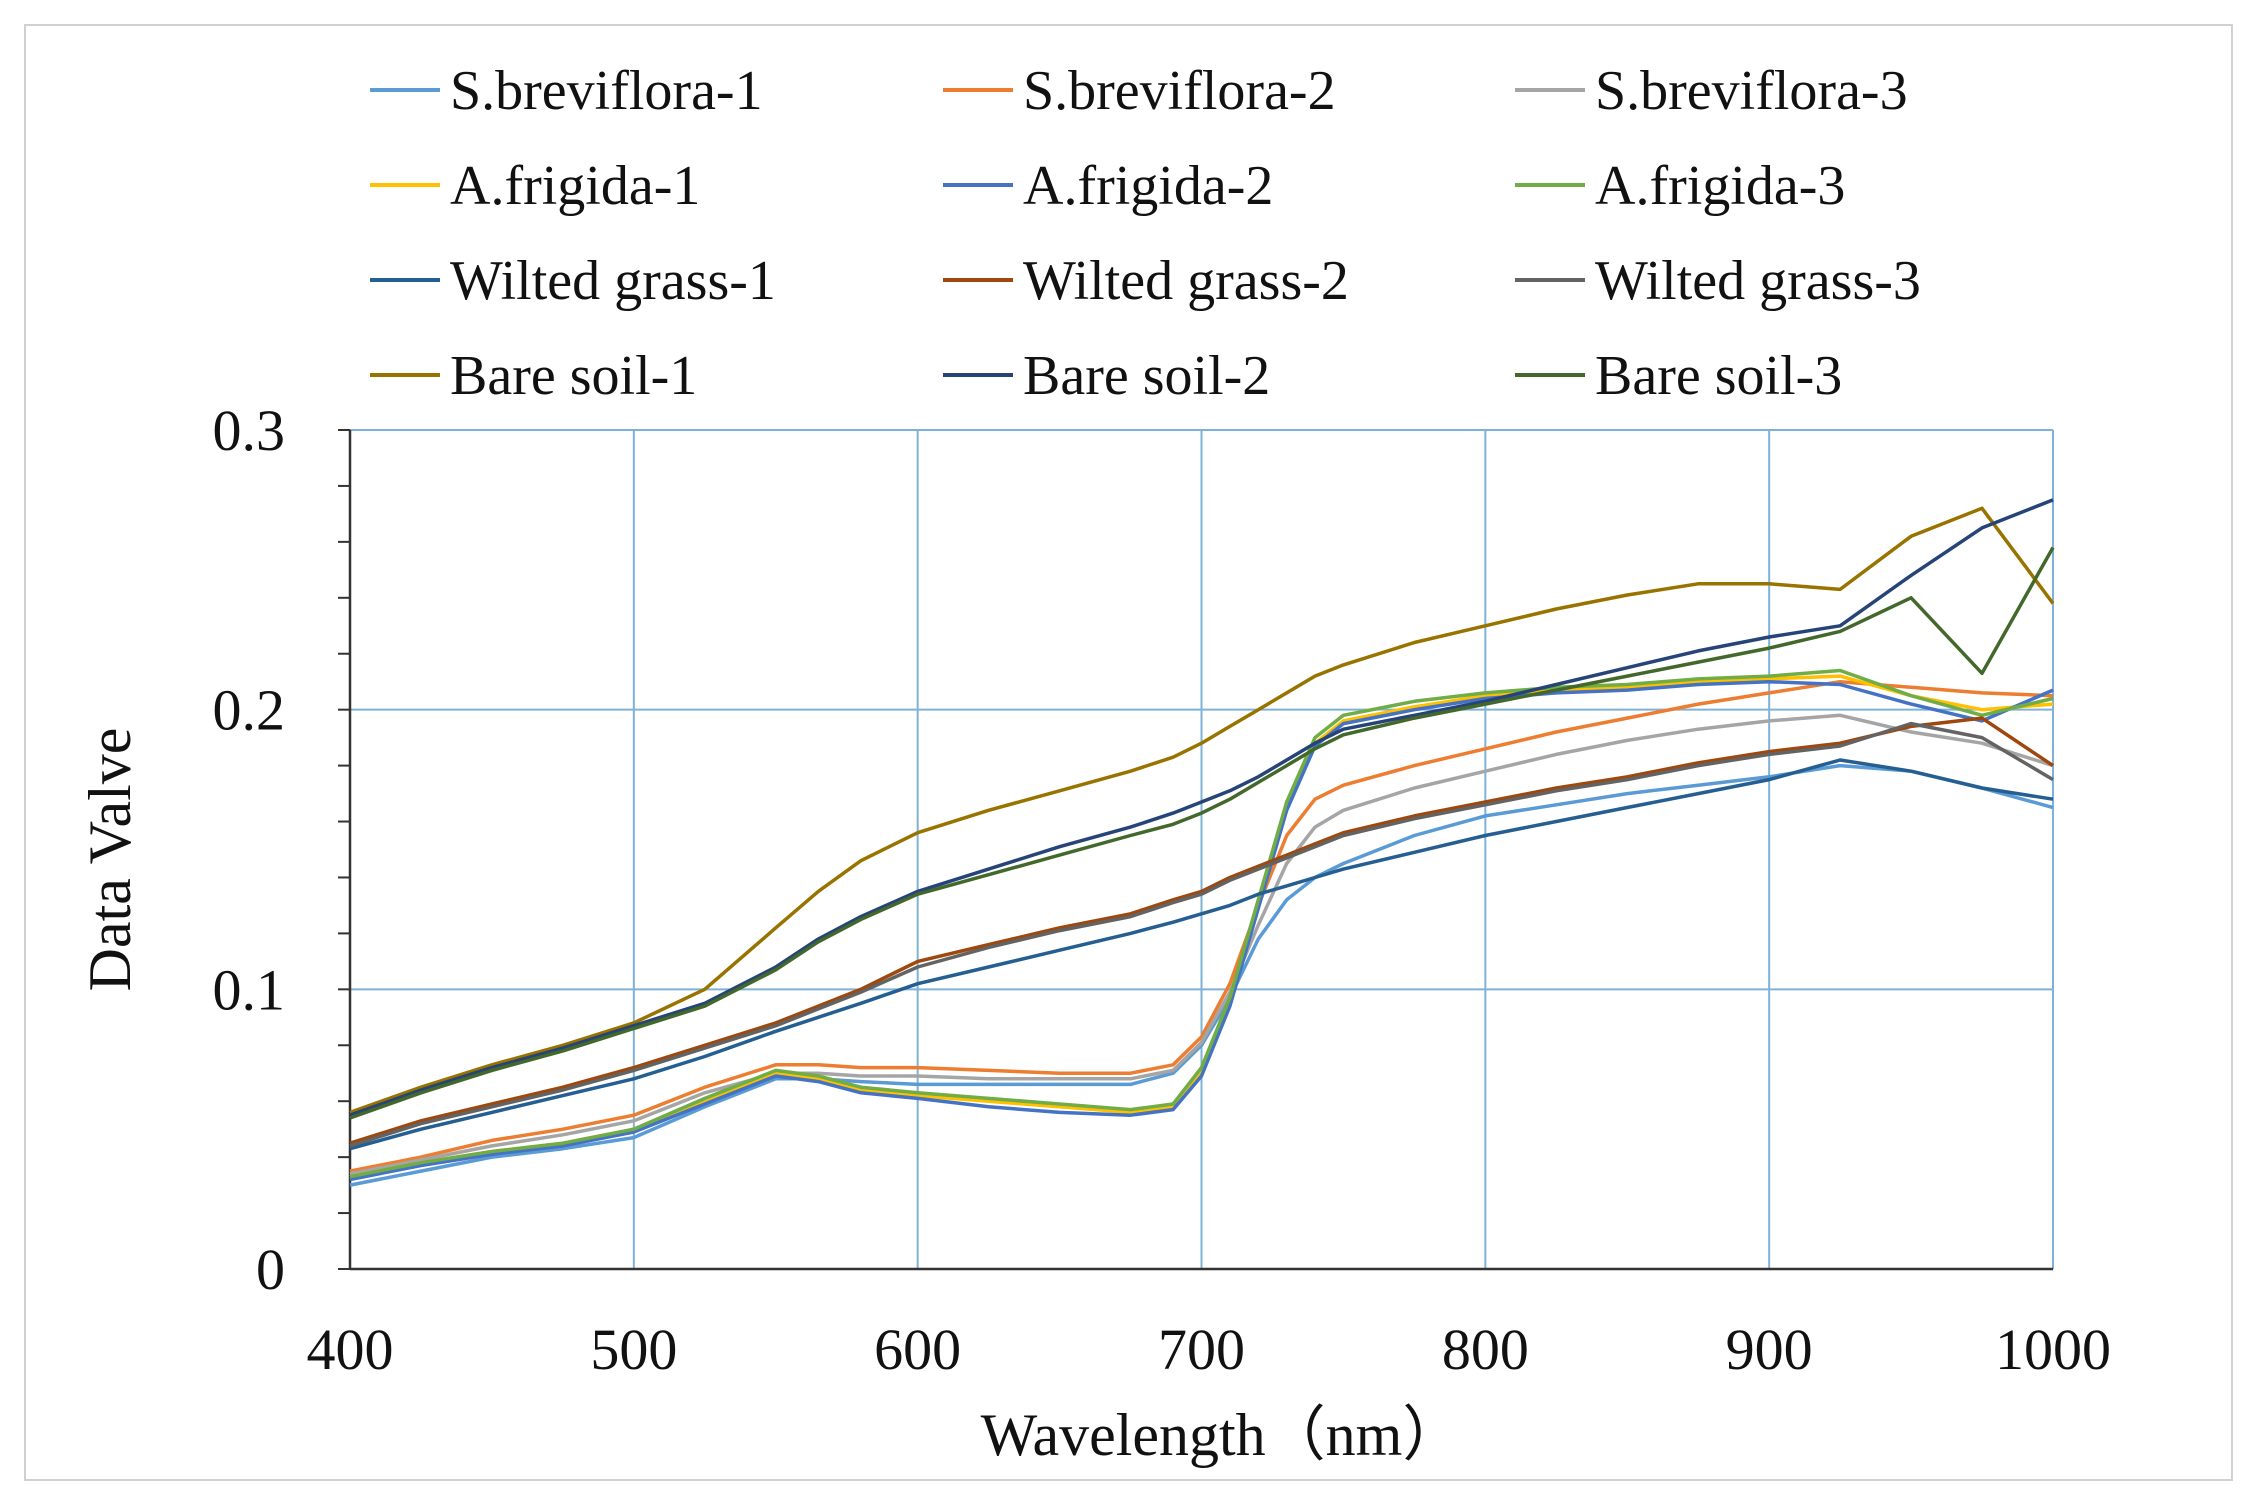 This screenshot has height=1505, width=2257. I want to click on legend-label-a-frigida-1: A.frigida-1, so click(575, 186).